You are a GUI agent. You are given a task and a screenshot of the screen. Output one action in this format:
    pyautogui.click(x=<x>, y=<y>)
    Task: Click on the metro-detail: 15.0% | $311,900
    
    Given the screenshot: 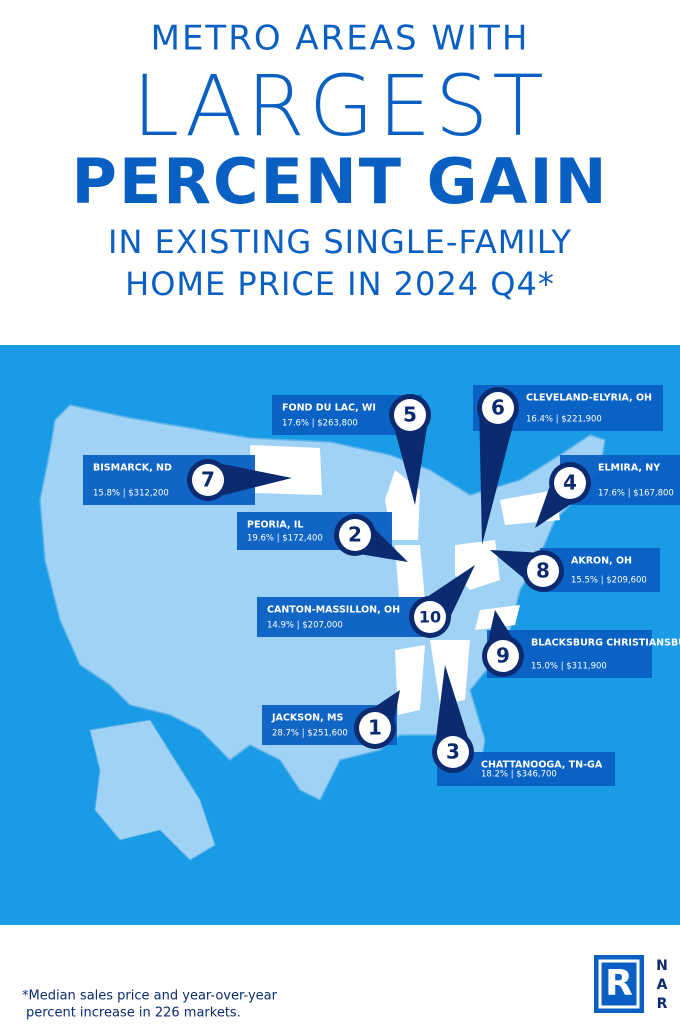 What is the action you would take?
    pyautogui.click(x=569, y=667)
    